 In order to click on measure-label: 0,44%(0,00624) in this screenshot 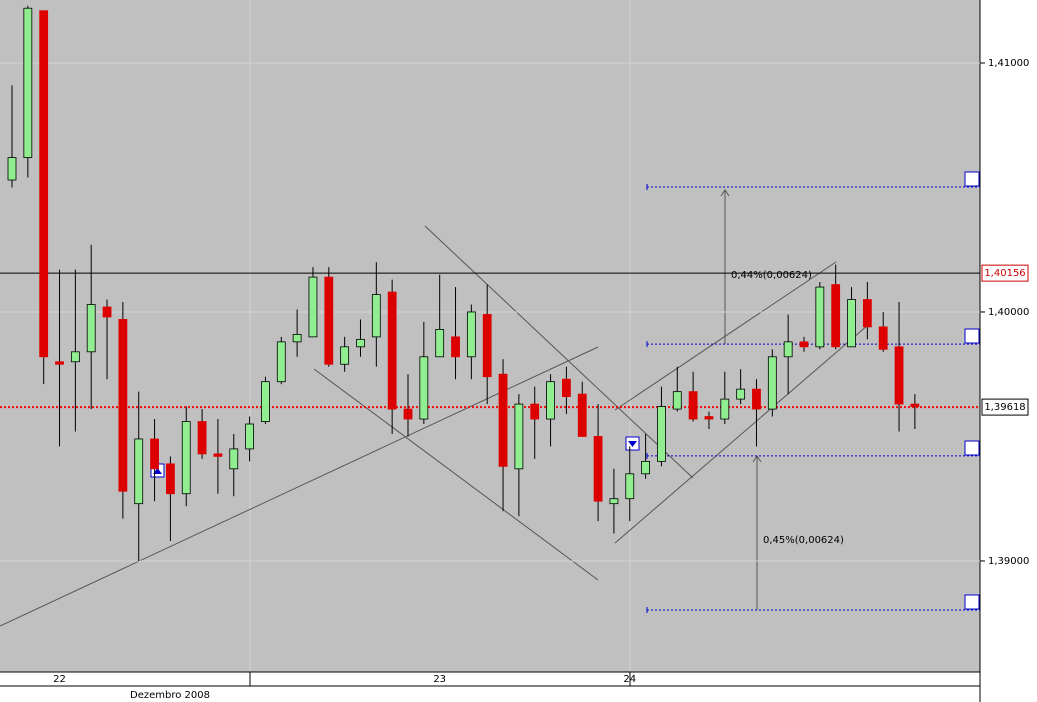, I will do `click(771, 275)`.